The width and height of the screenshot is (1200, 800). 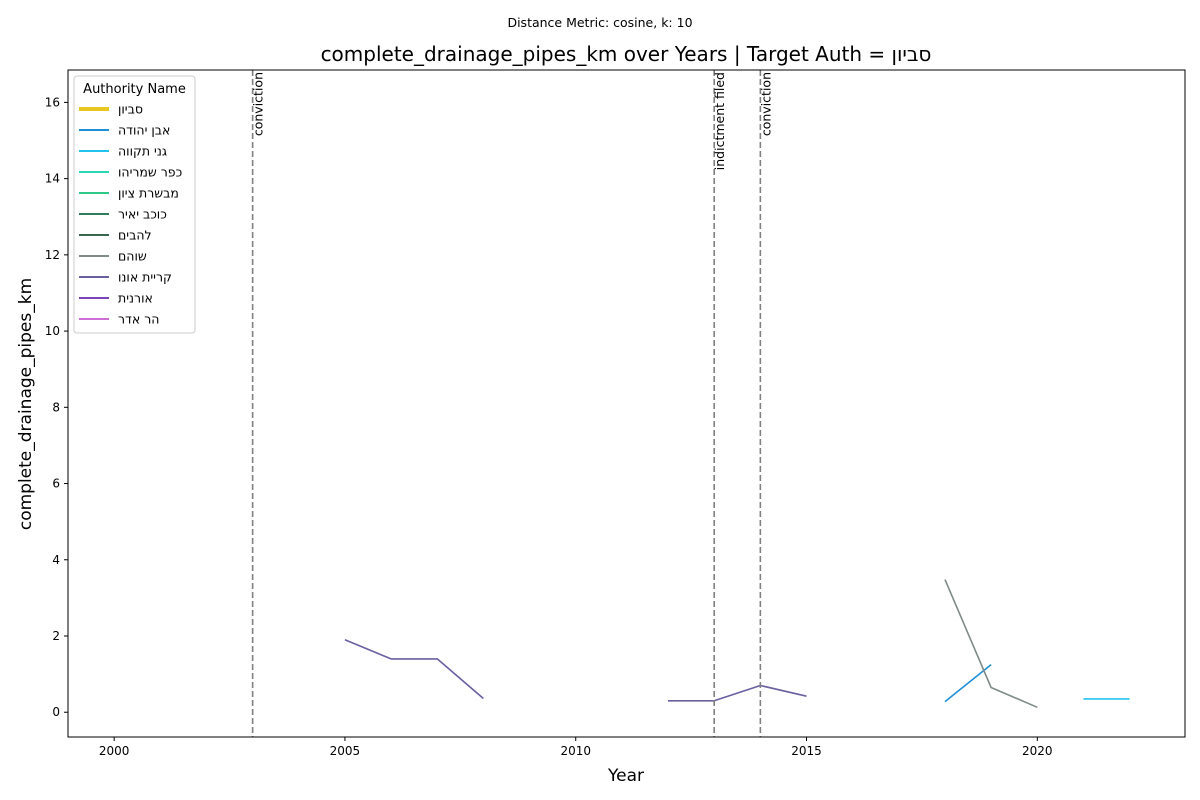 I want to click on legend-label: כוכב יאיר, so click(x=142, y=214).